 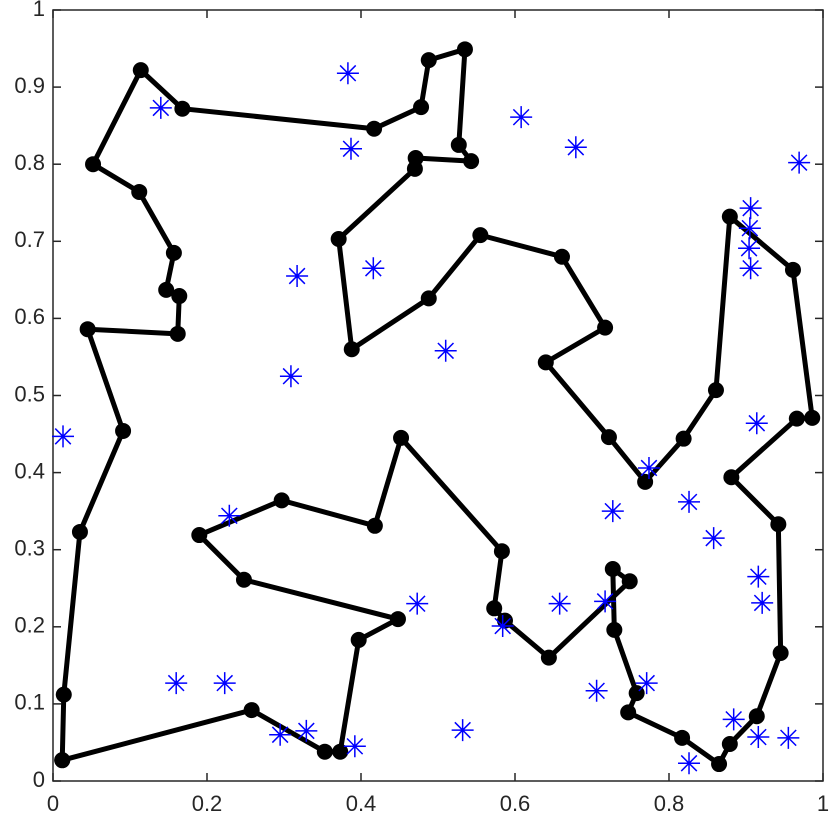 What do you see at coordinates (515, 803) in the screenshot?
I see `x-tick-label: 0.6` at bounding box center [515, 803].